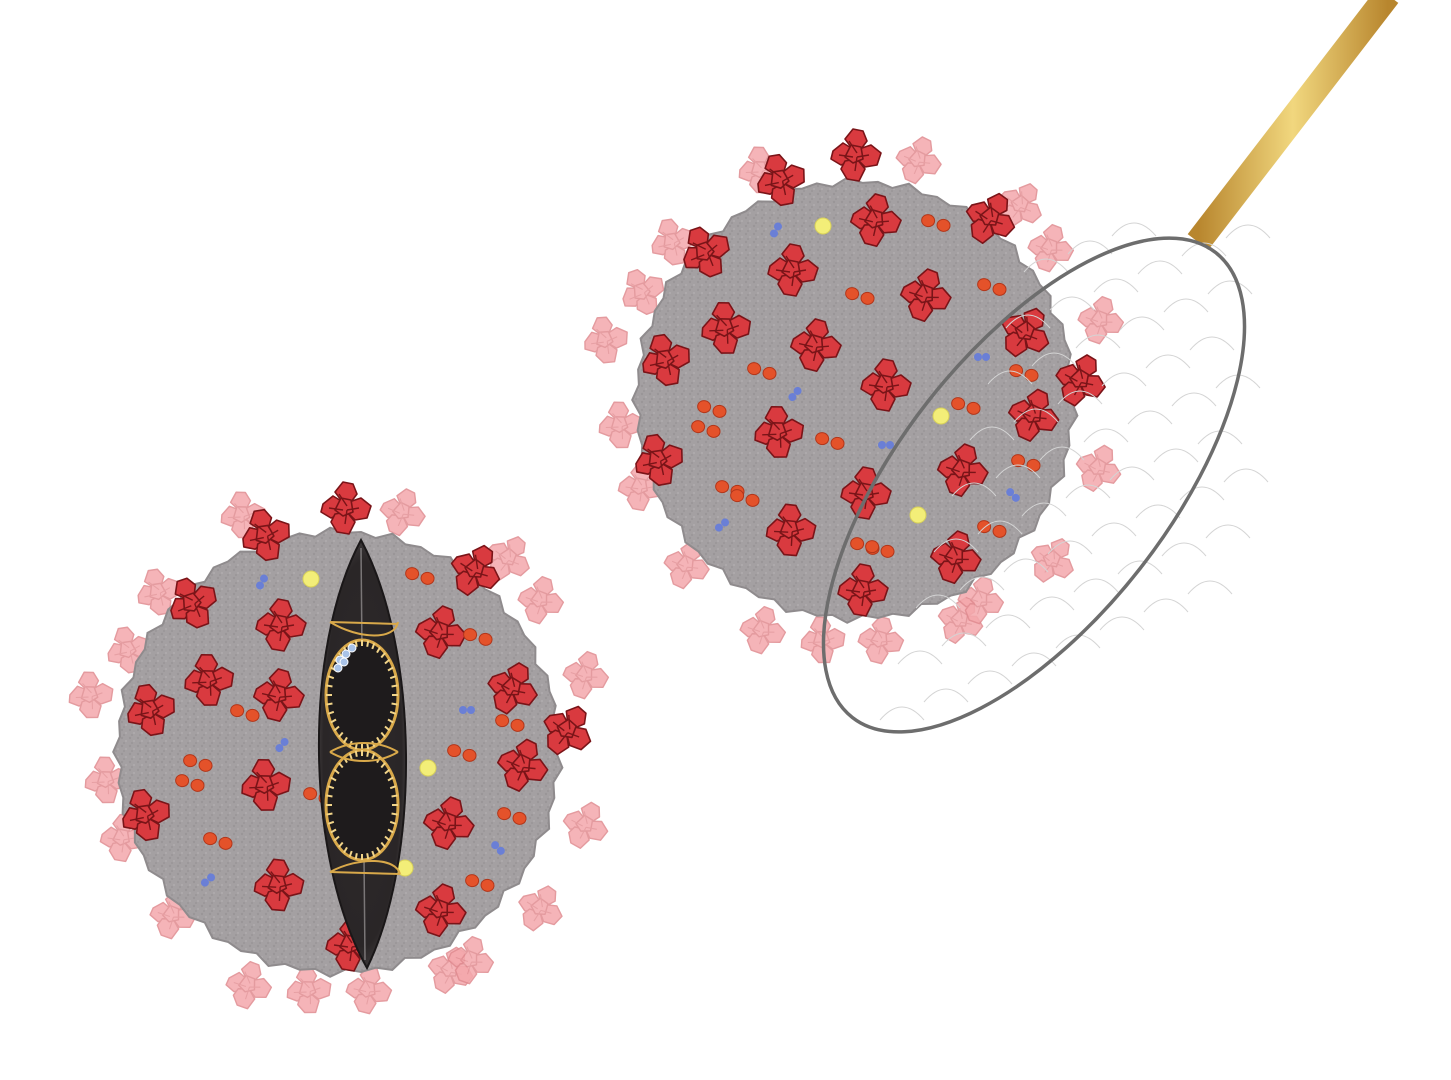  I want to click on net-handle, so click(1293, 125).